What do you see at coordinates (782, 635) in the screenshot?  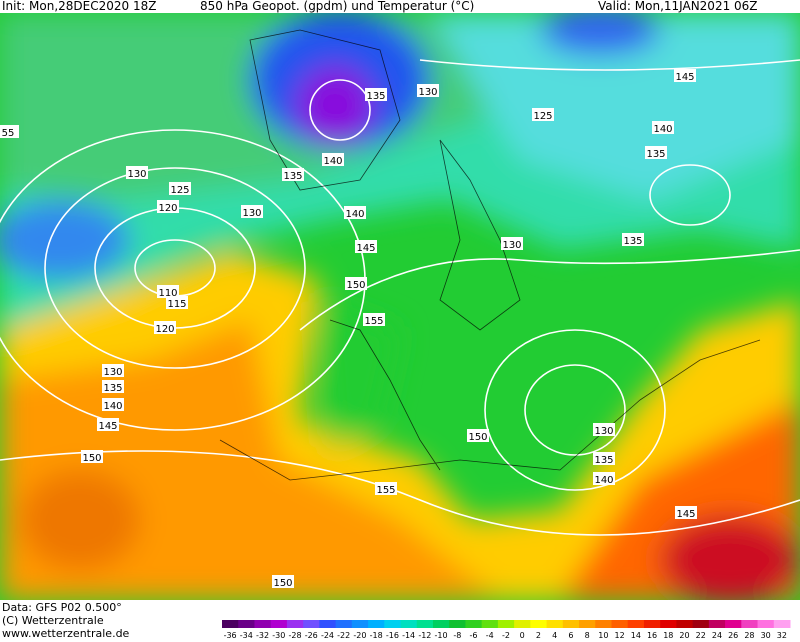 I see `colorbar-tick-label: 32` at bounding box center [782, 635].